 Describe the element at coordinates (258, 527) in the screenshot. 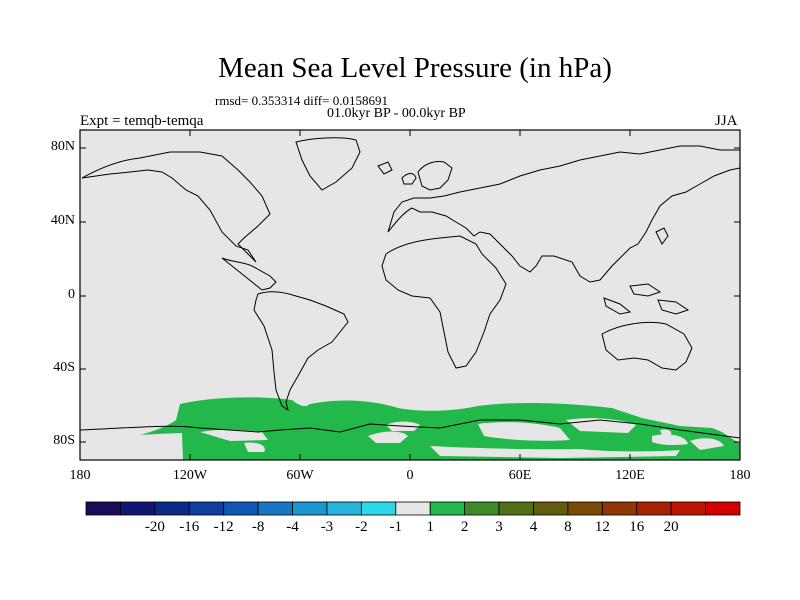

I see `colorbar-label: -8` at that location.